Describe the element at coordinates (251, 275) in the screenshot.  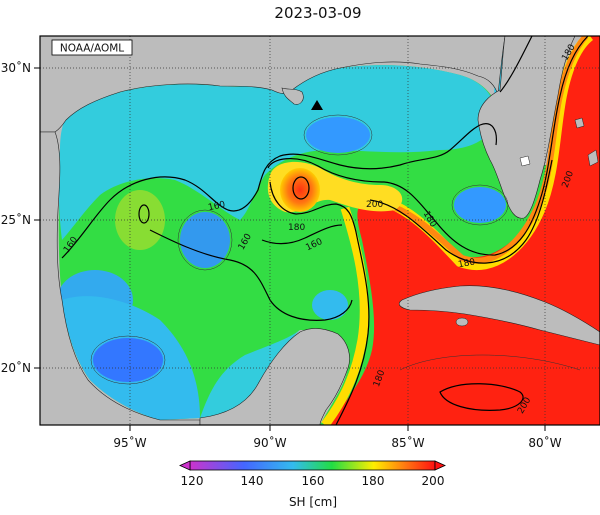
I see `contour-160-south` at that location.